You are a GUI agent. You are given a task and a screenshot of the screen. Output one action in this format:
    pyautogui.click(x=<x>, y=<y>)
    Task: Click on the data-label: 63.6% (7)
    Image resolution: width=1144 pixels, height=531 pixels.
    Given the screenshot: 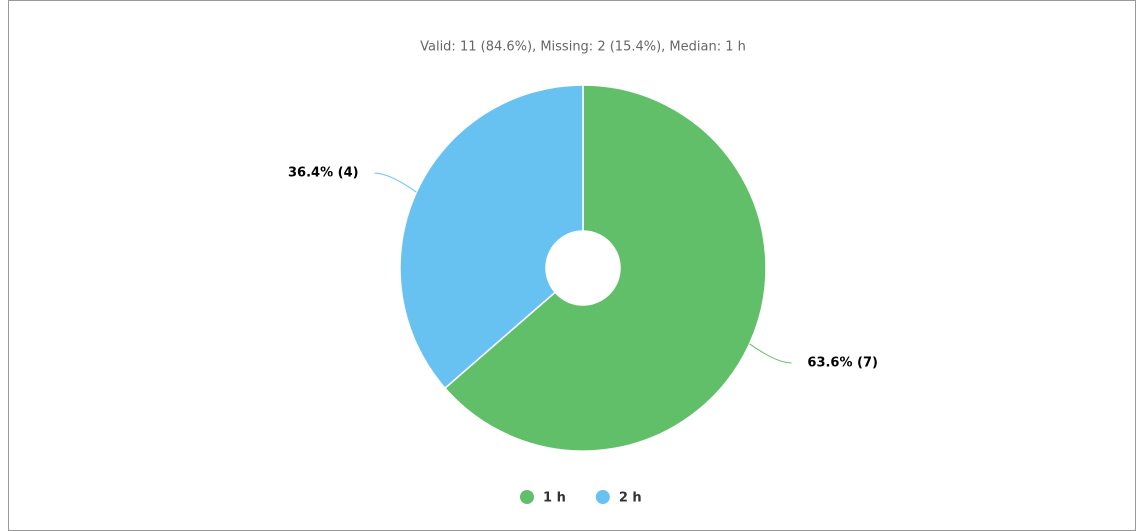 What is the action you would take?
    pyautogui.click(x=842, y=362)
    